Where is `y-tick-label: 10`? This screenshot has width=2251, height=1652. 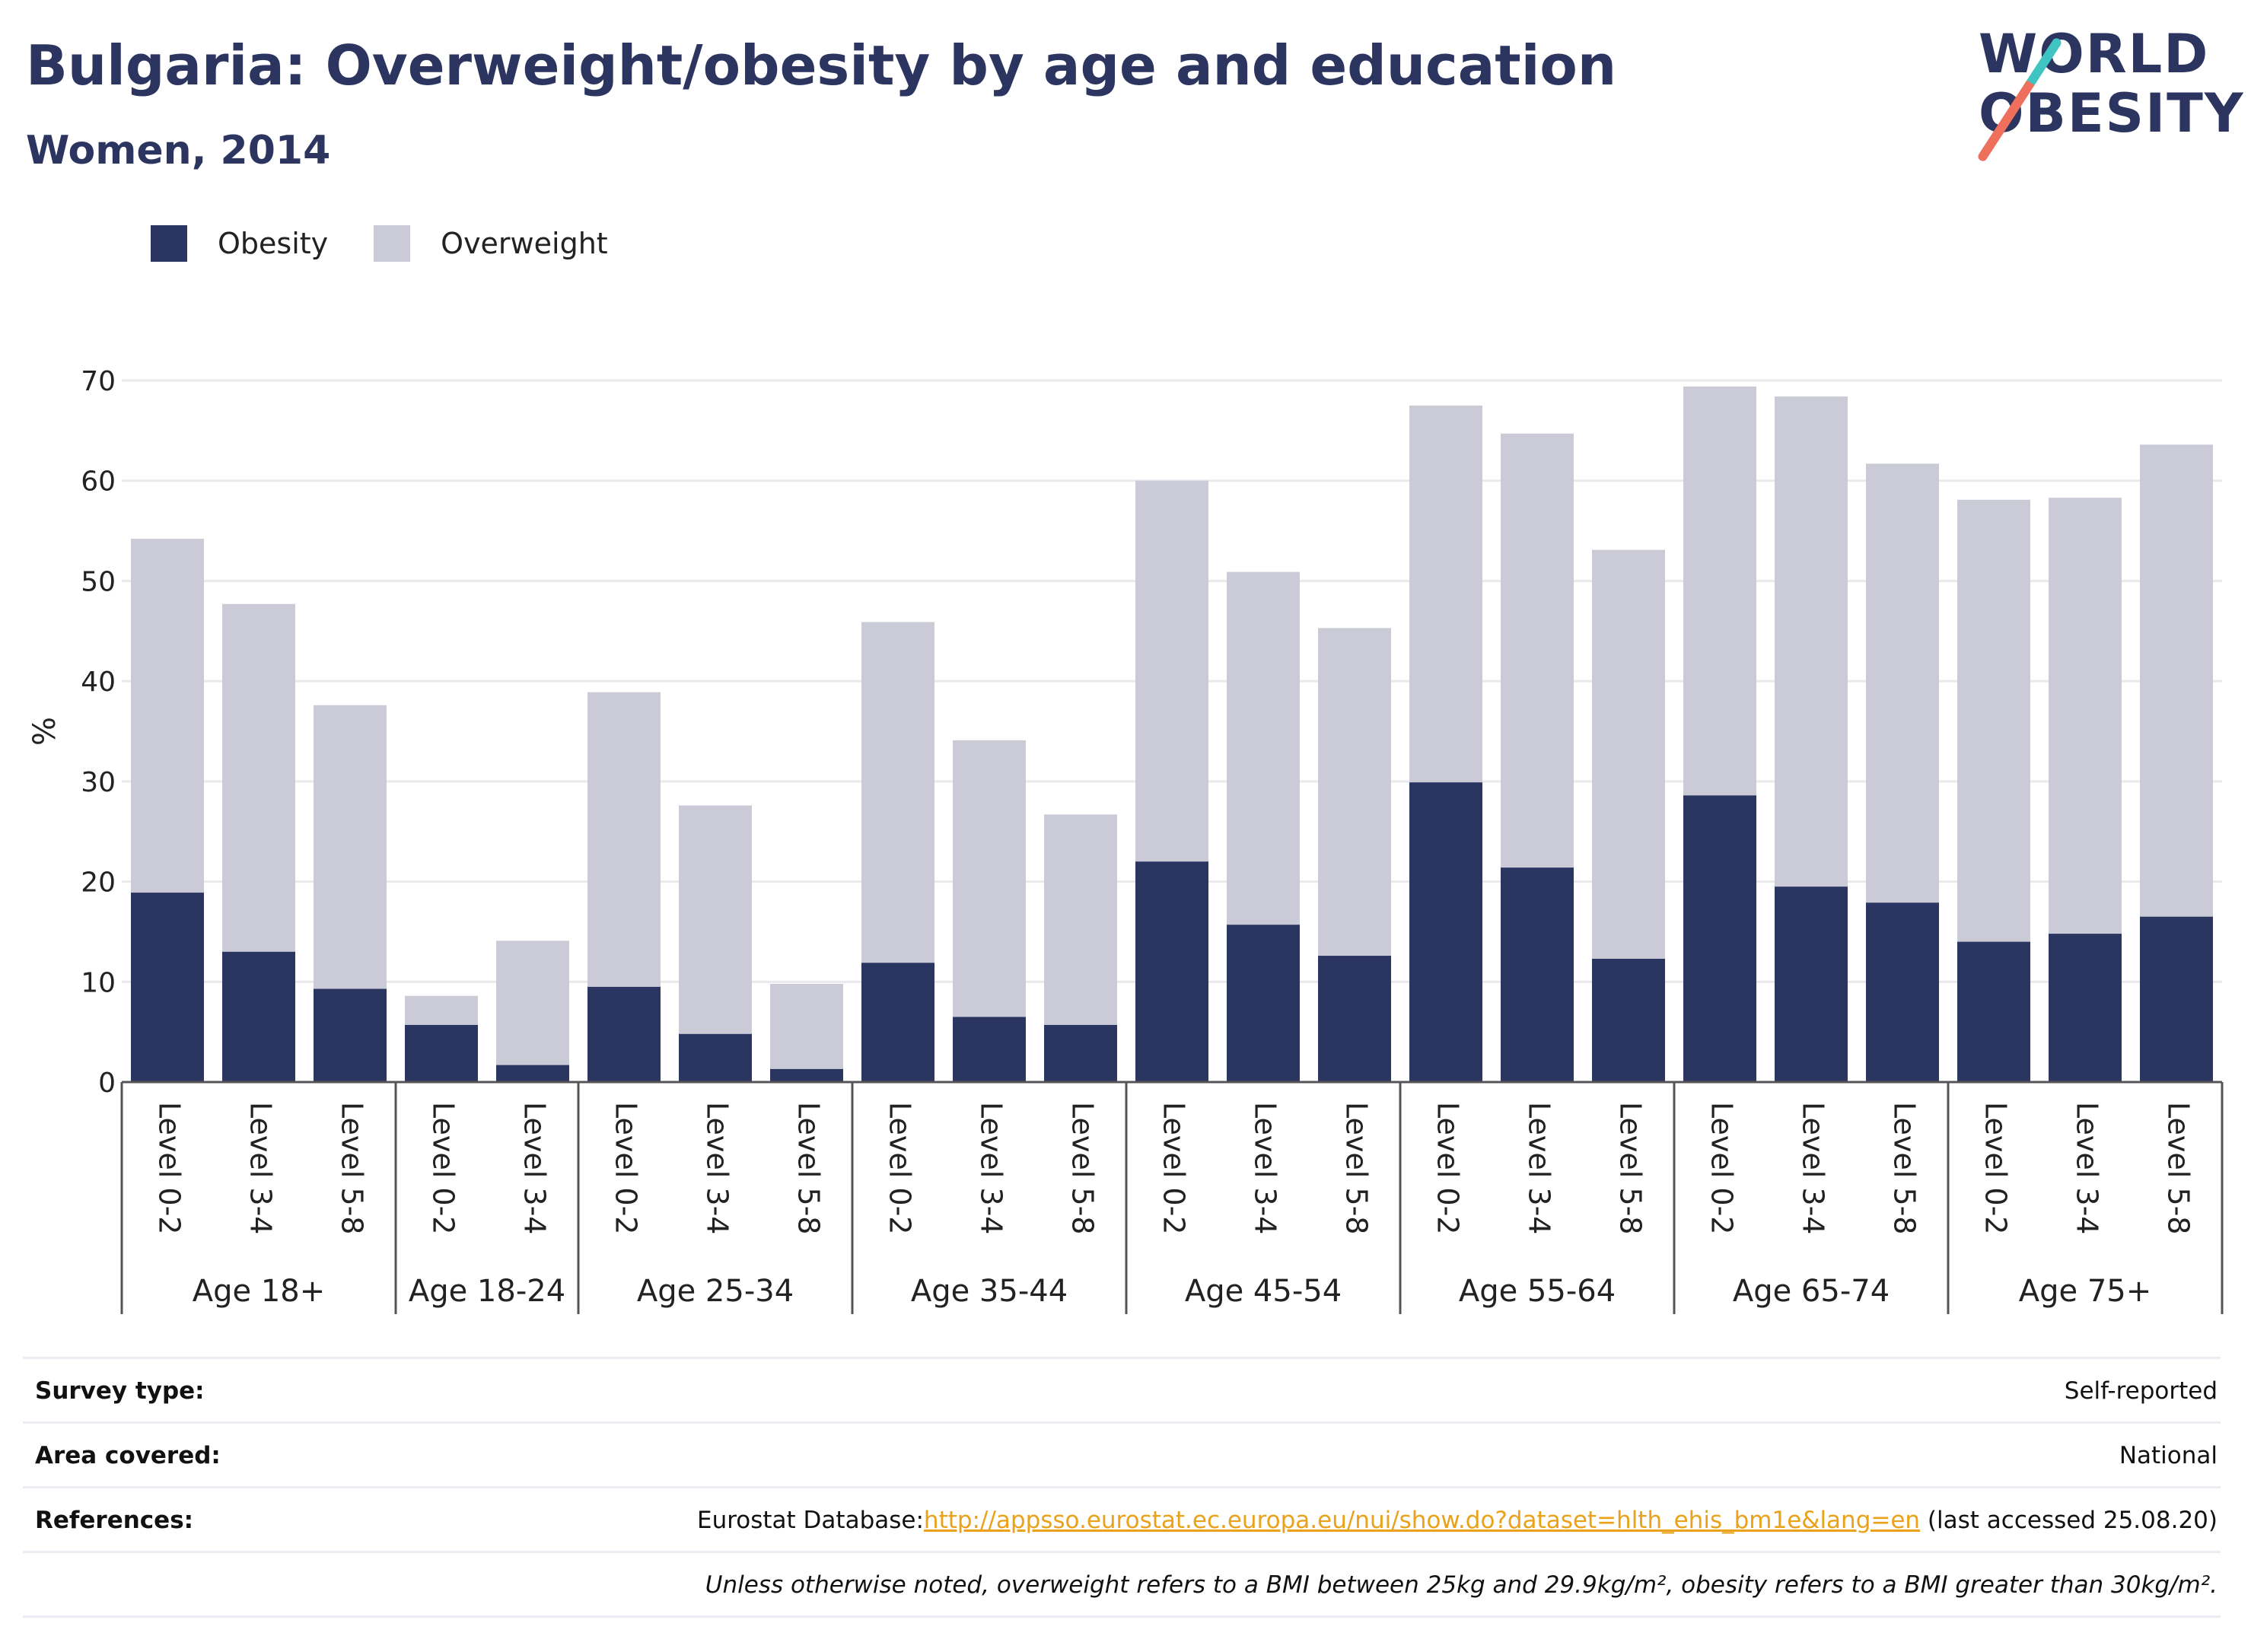
y-tick-label: 10 is located at coordinates (98, 982).